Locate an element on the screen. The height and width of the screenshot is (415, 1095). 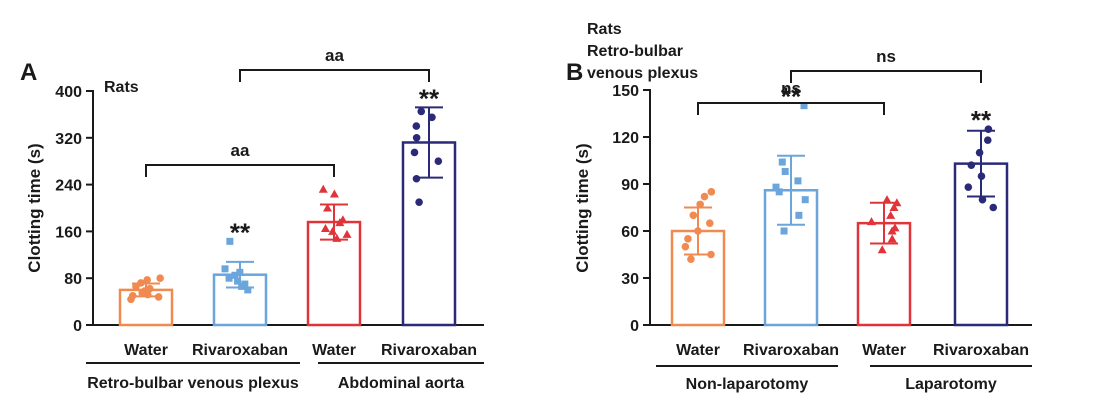
y-tick-label: 60 is located at coordinates (630, 232).